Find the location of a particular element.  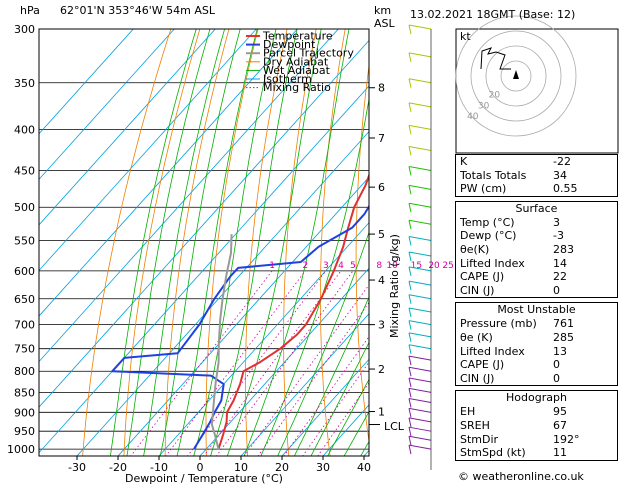

x-tick-label: 10 is located at coordinates (241, 467).